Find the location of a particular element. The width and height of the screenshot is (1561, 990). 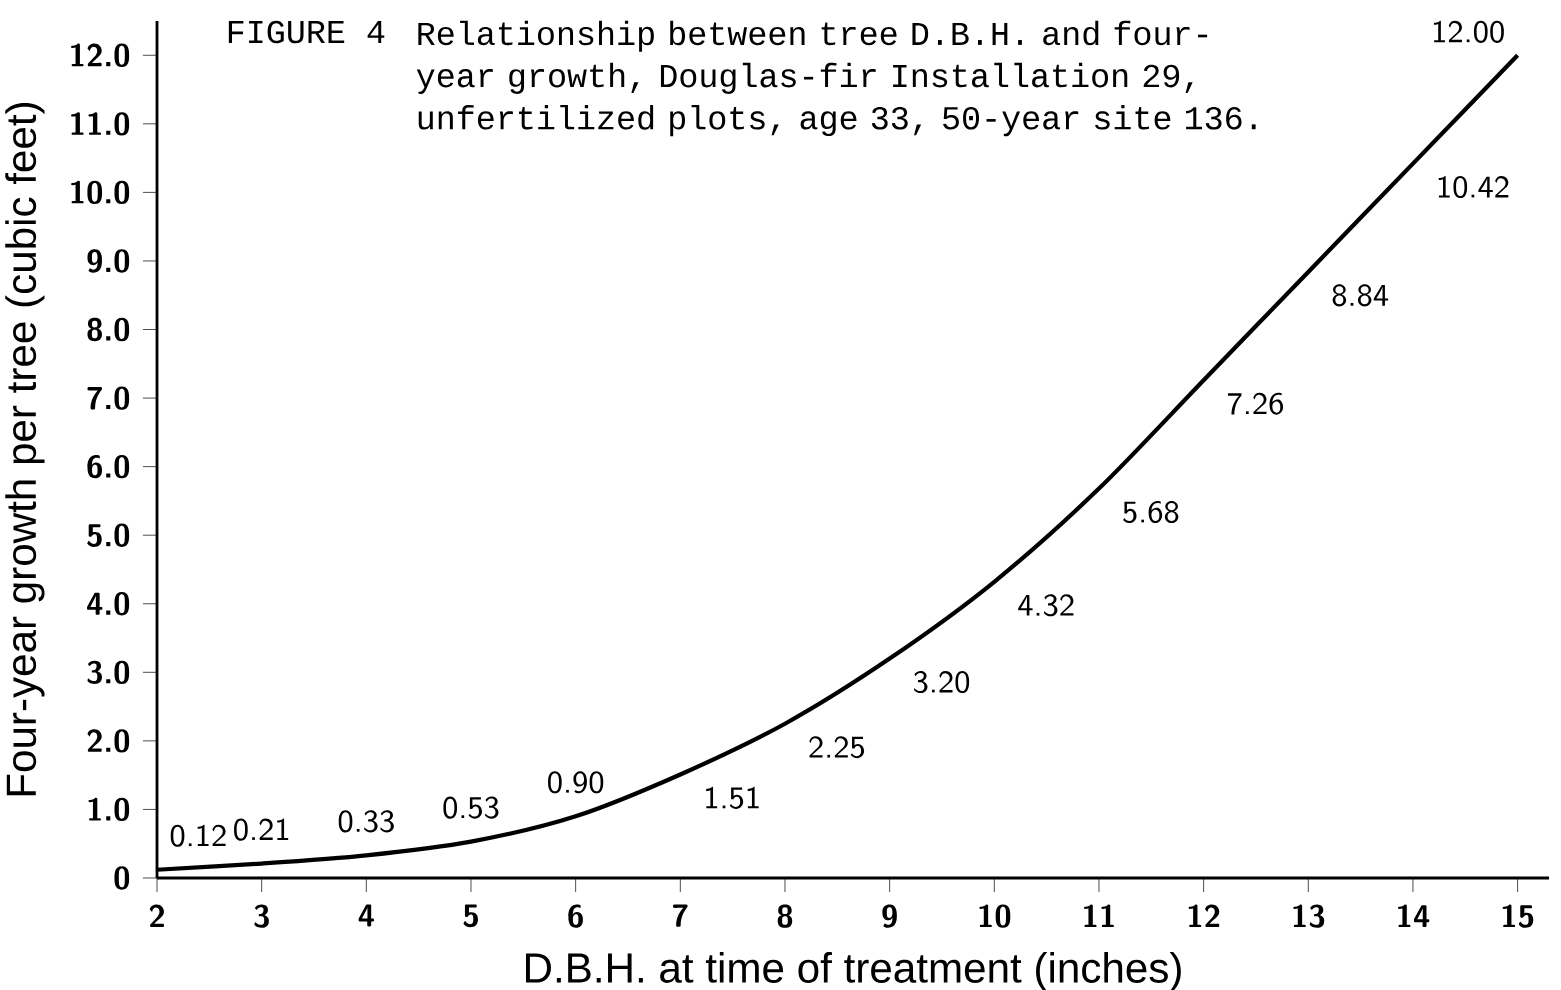

x-tick-label: 10 is located at coordinates (995, 916).